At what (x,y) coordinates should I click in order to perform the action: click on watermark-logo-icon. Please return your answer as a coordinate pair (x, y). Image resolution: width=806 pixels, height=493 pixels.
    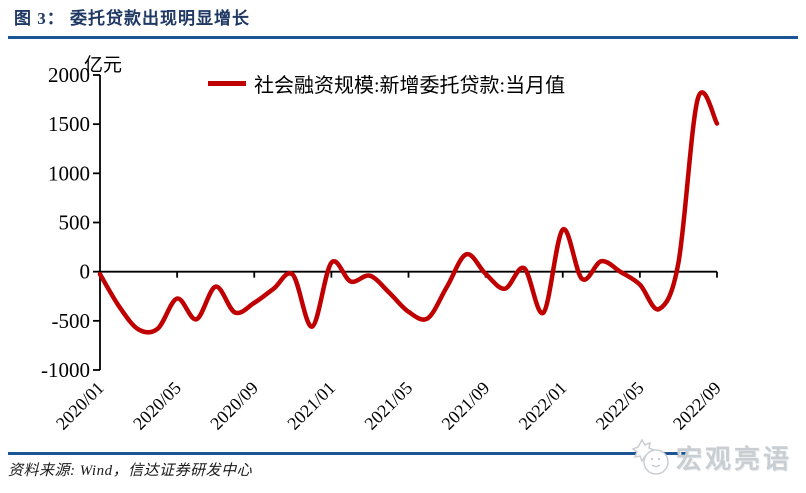
    Looking at the image, I should click on (650, 456).